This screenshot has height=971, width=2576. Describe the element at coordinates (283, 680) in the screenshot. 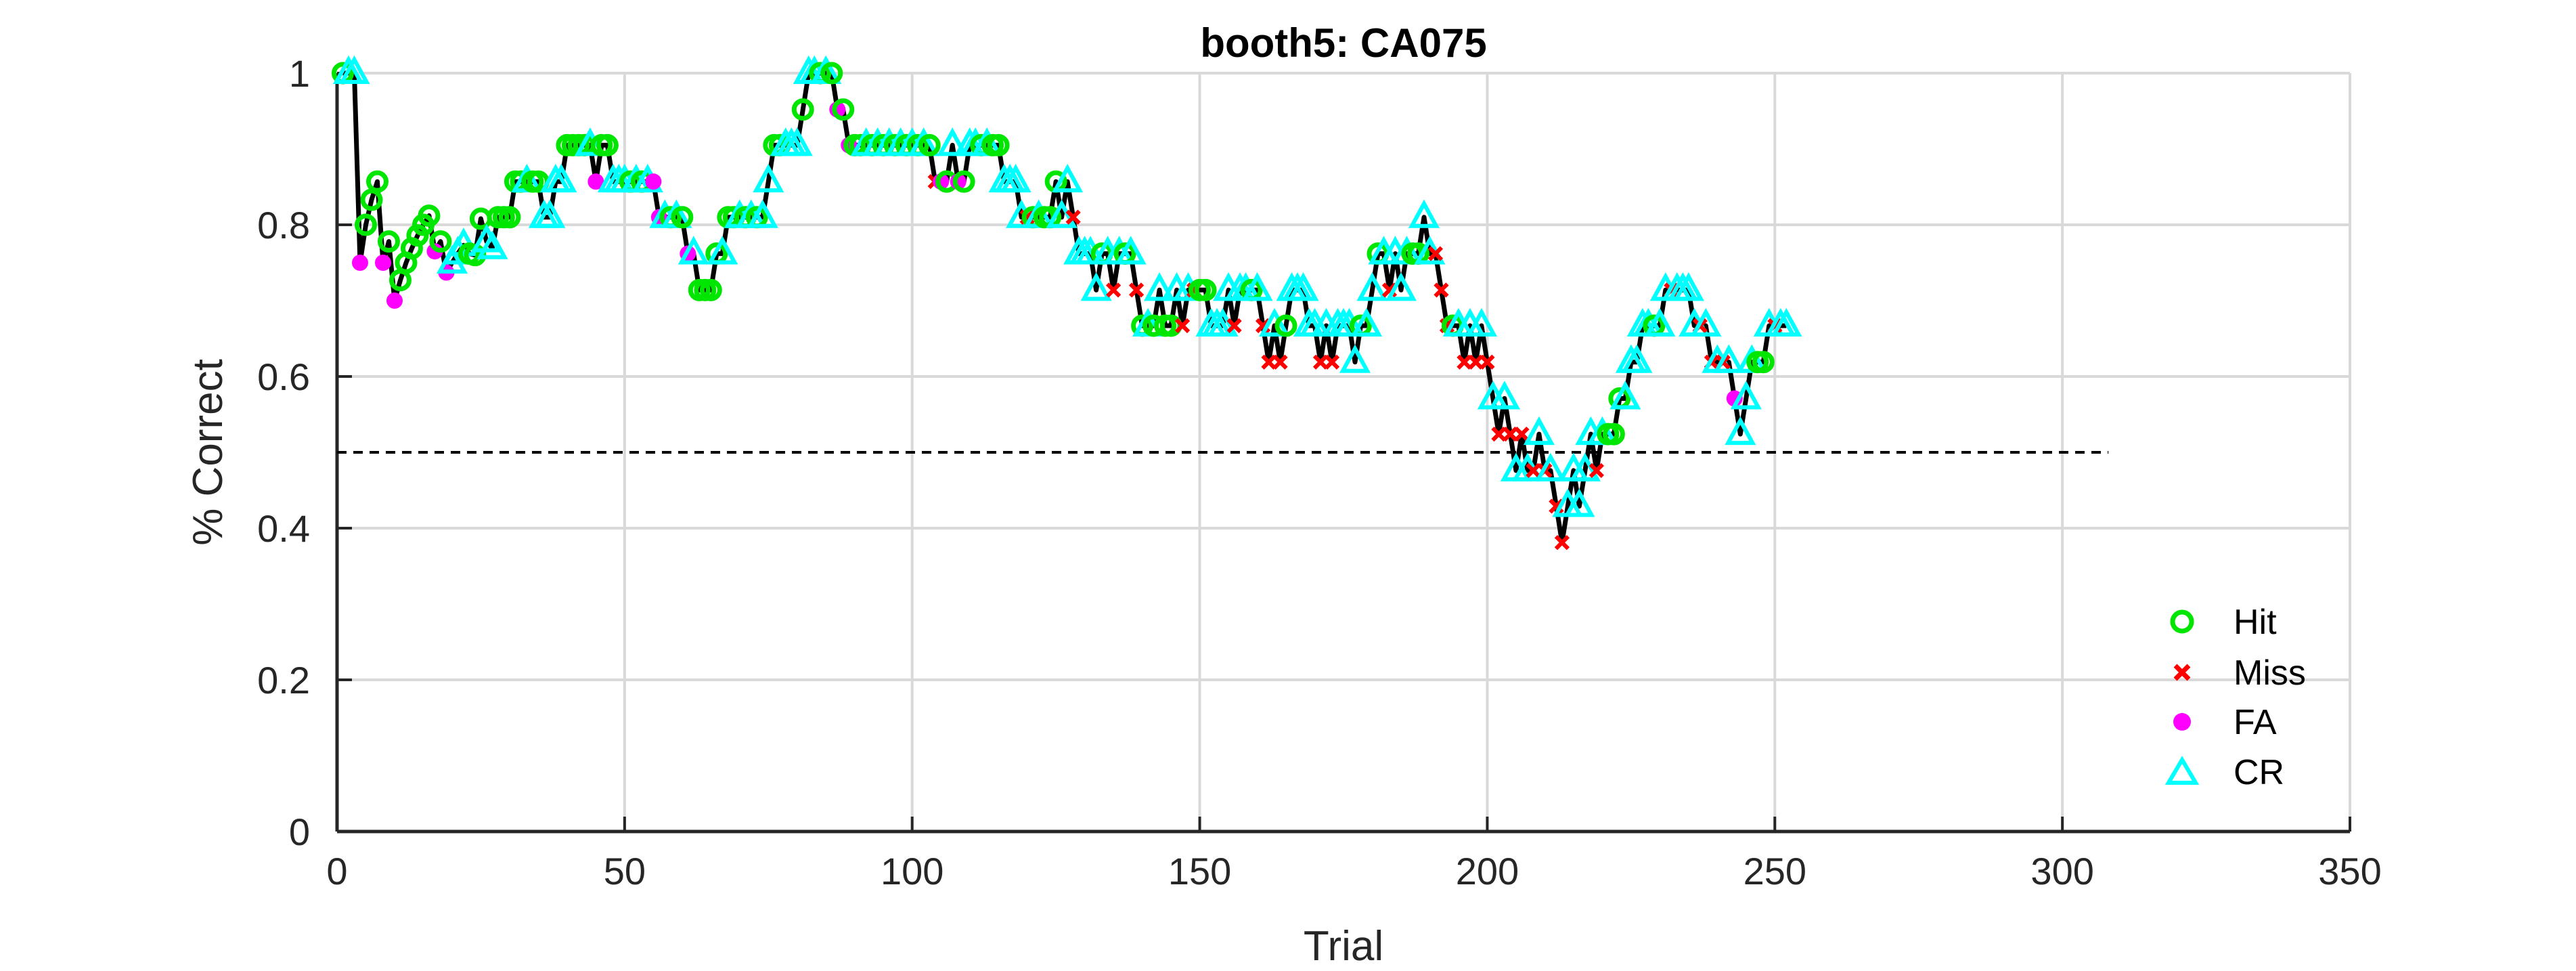

I see `y-tick-label: 0.2` at that location.